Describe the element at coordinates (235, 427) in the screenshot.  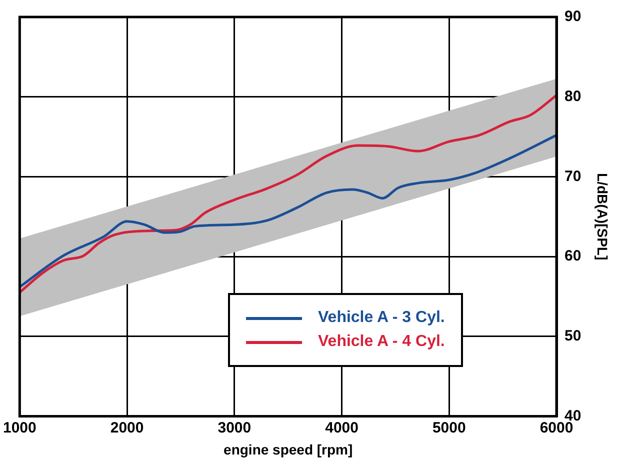
I see `x-tick-label: 3000` at that location.